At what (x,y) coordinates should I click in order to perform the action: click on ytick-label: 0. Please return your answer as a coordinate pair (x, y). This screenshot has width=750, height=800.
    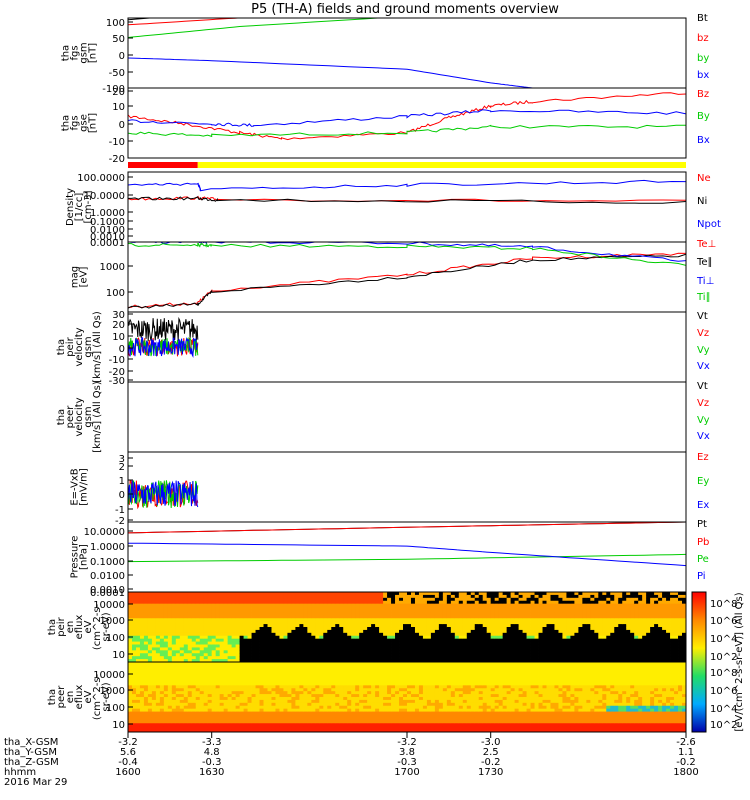
    Looking at the image, I should click on (122, 495).